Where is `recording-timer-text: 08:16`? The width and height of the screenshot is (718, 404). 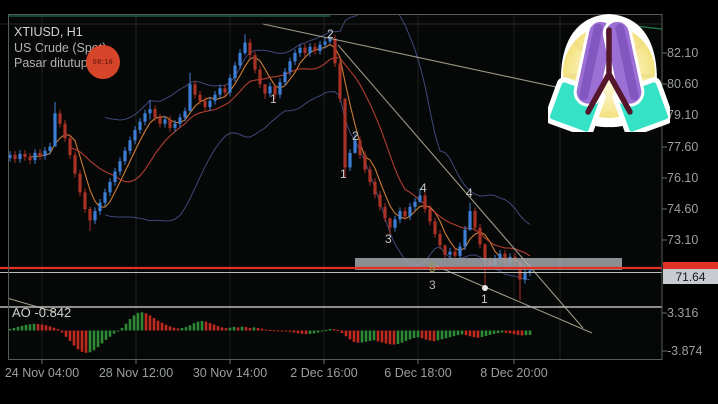
recording-timer-text: 08:16 is located at coordinates (103, 62).